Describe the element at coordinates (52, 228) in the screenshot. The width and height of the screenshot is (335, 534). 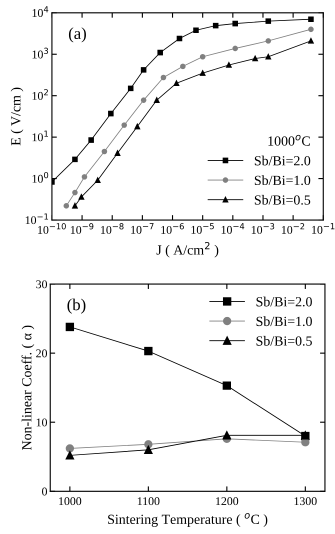
I see `x-tick-label: 10$^{−10}$` at that location.